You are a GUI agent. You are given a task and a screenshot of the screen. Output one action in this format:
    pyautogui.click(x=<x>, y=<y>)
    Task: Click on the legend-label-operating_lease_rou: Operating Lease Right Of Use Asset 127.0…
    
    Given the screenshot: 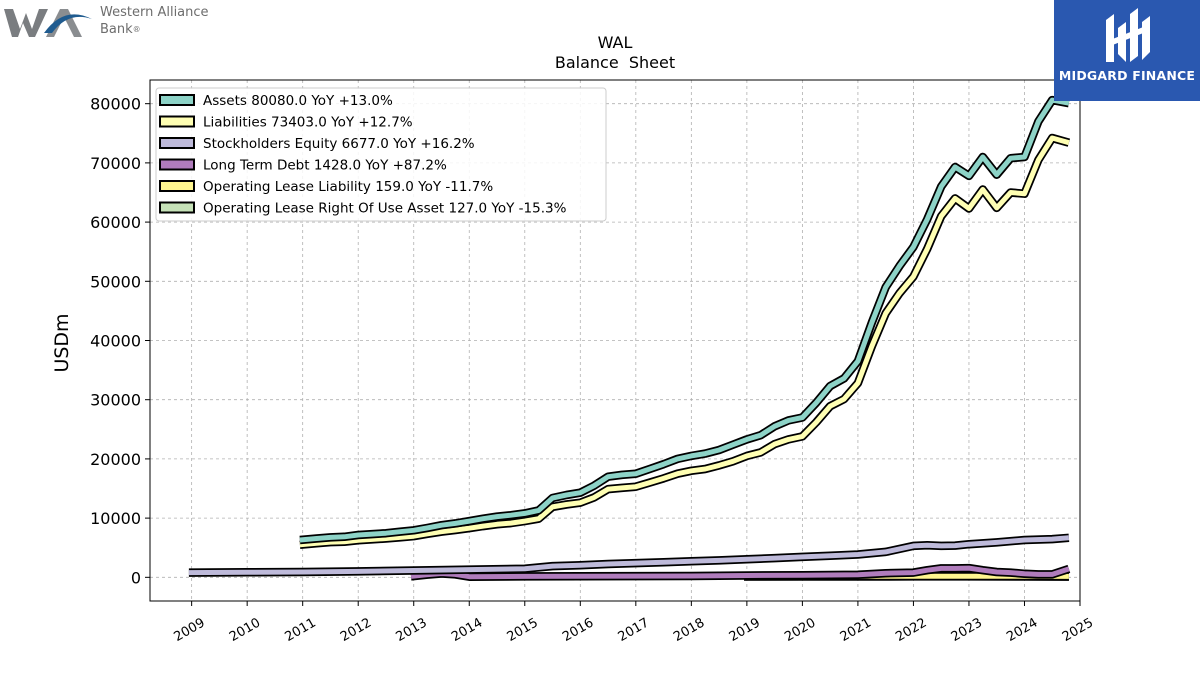 What is the action you would take?
    pyautogui.click(x=385, y=209)
    